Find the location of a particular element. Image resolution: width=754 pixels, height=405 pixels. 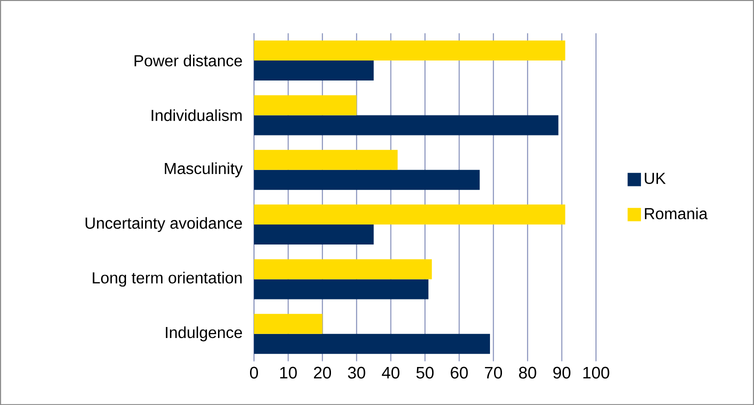

y-tick-label: Individualism is located at coordinates (197, 115).